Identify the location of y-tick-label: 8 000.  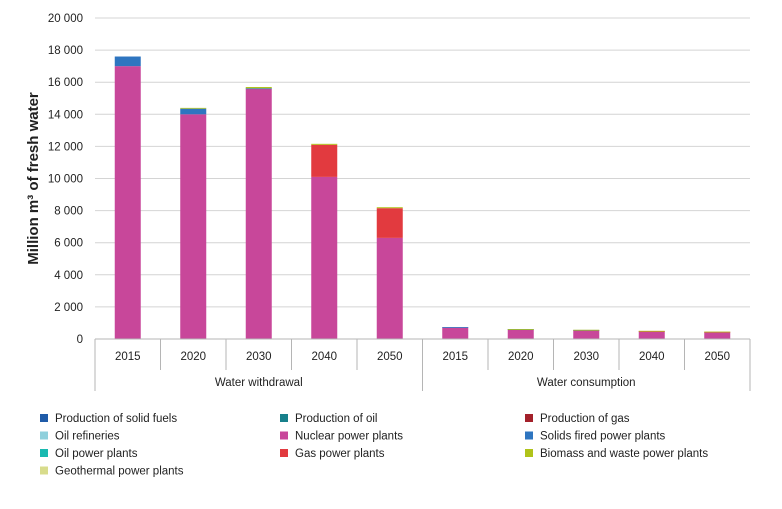
(68, 212).